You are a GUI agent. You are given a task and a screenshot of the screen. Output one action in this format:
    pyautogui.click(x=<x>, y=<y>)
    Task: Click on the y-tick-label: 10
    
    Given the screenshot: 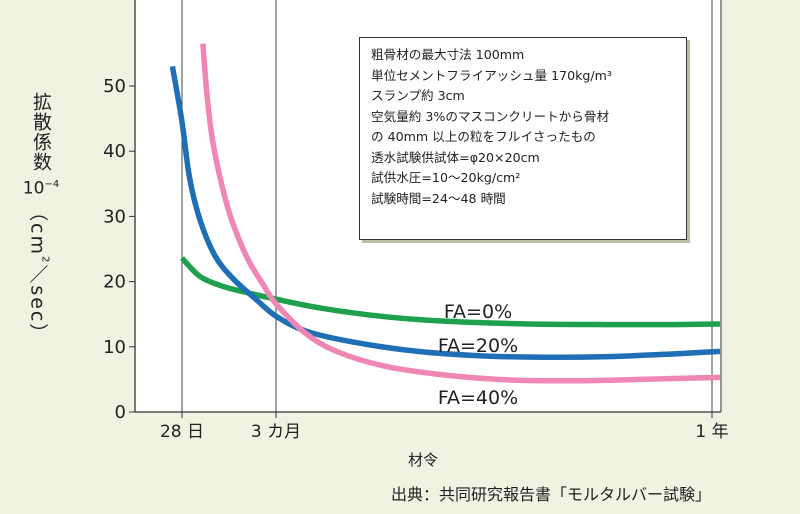 What is the action you would take?
    pyautogui.click(x=114, y=347)
    